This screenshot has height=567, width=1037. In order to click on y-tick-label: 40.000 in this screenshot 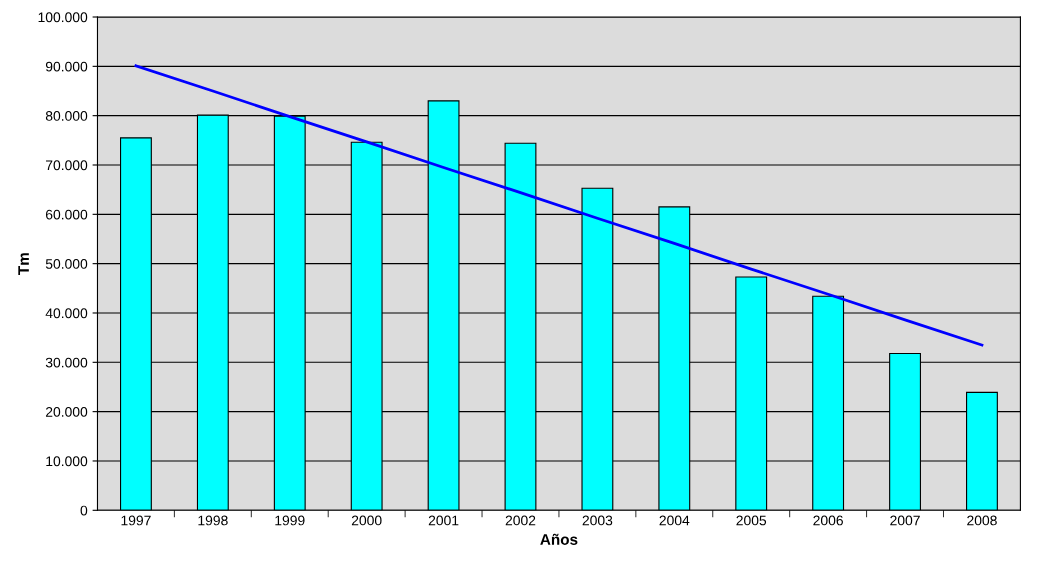, I will do `click(66, 313)`.